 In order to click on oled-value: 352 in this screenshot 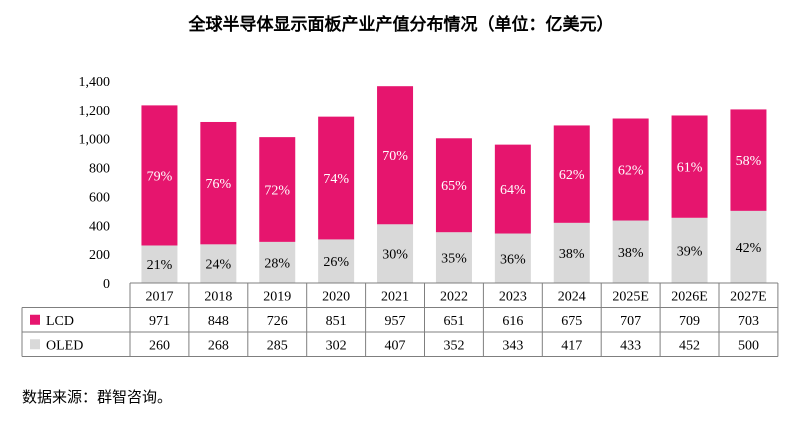, I will do `click(453, 345)`.